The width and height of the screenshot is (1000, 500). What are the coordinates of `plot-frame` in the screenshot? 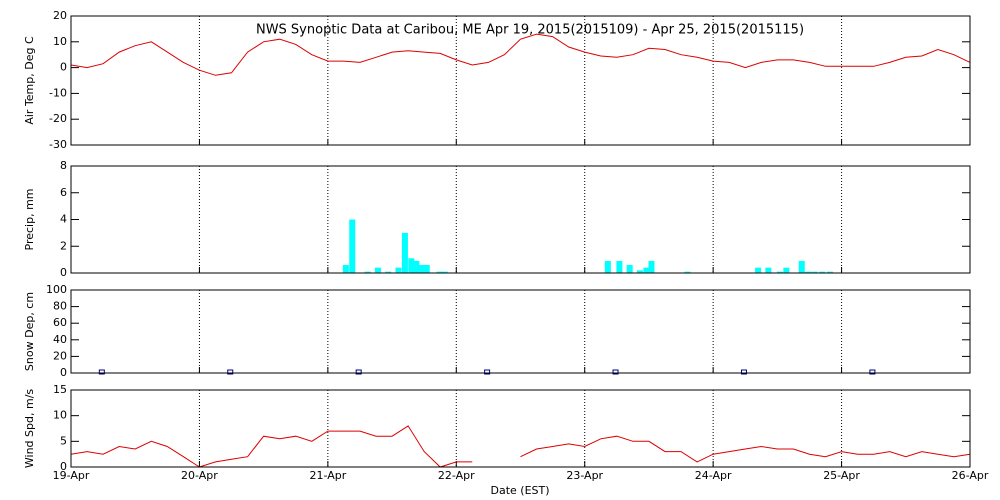 It's located at (520, 428).